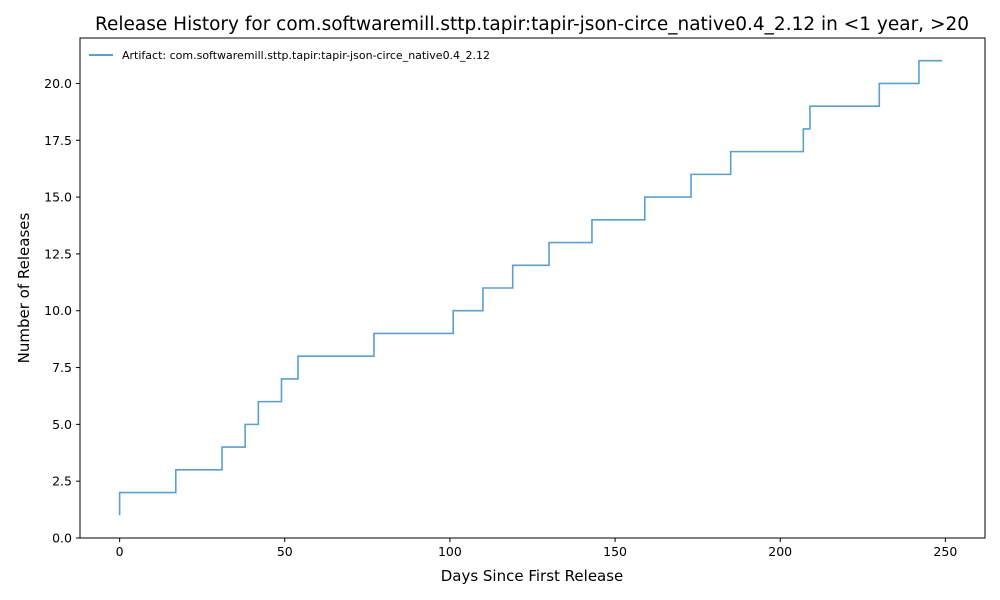 This screenshot has width=1000, height=600. What do you see at coordinates (62, 367) in the screenshot?
I see `y-tick-label: 7.5` at bounding box center [62, 367].